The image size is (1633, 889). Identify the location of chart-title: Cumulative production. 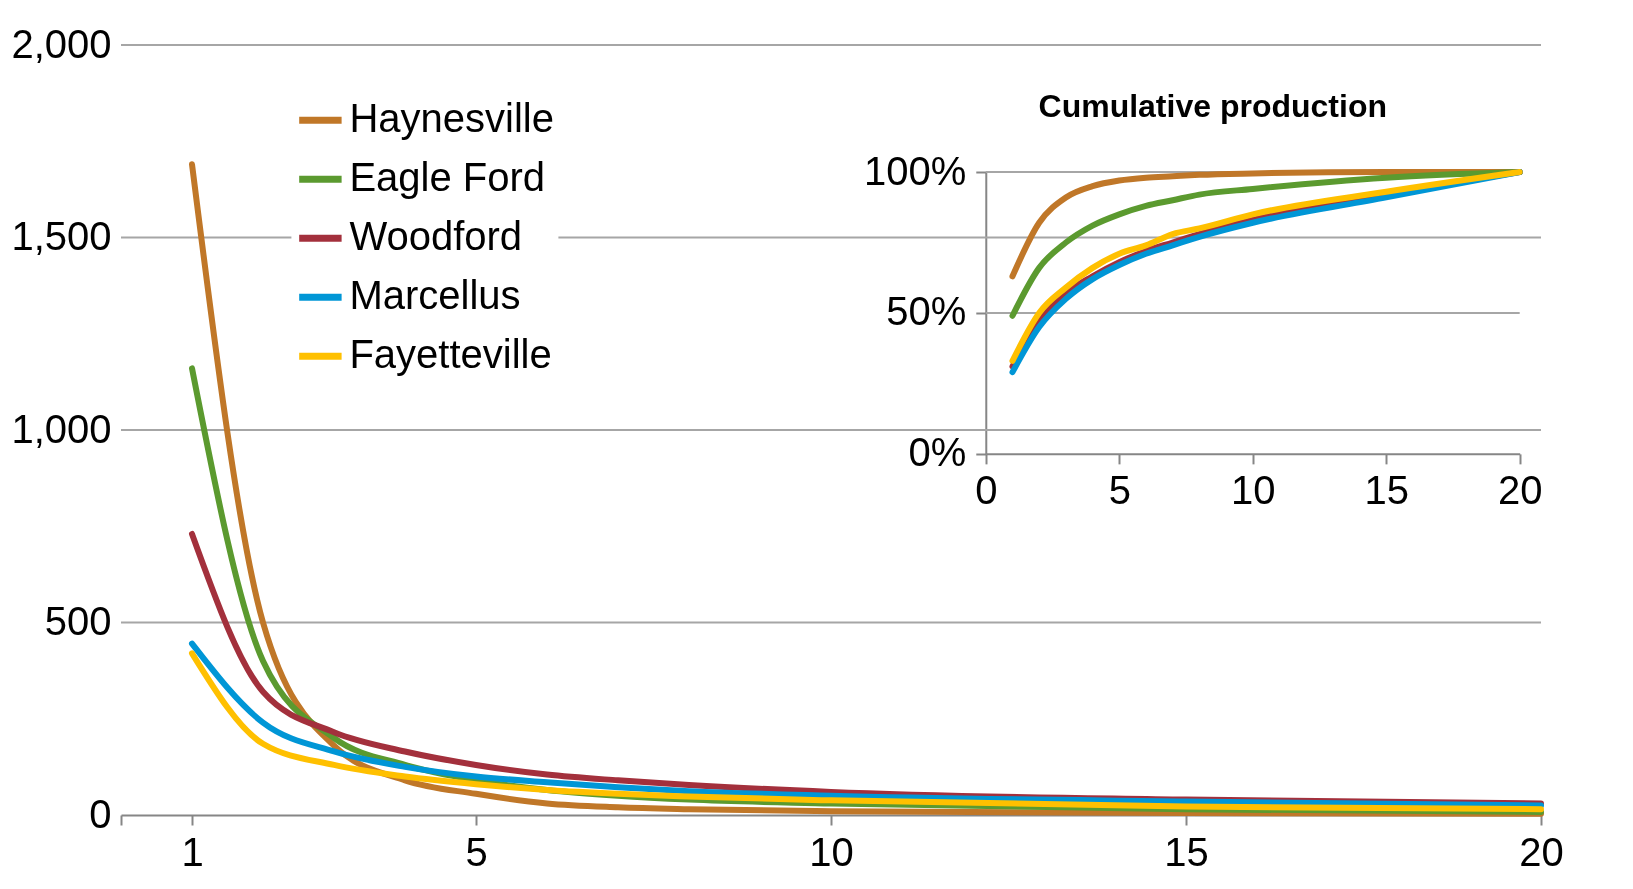
(1212, 106).